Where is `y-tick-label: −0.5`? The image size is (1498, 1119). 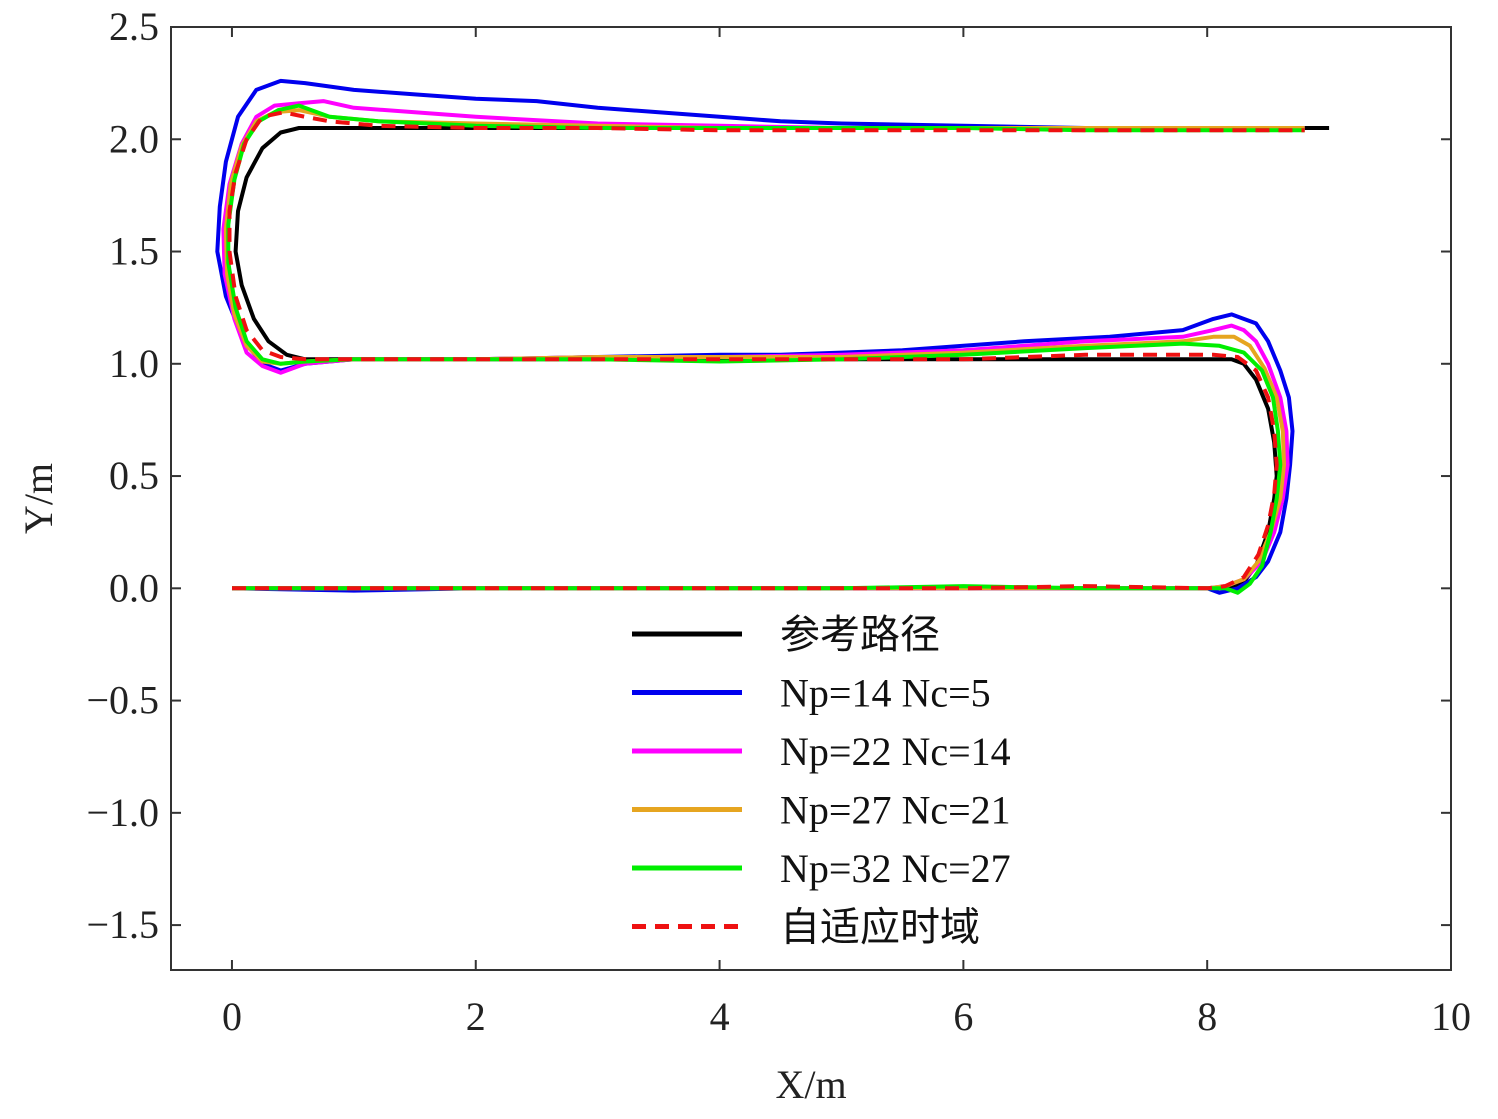 y-tick-label: −0.5 is located at coordinates (122, 700).